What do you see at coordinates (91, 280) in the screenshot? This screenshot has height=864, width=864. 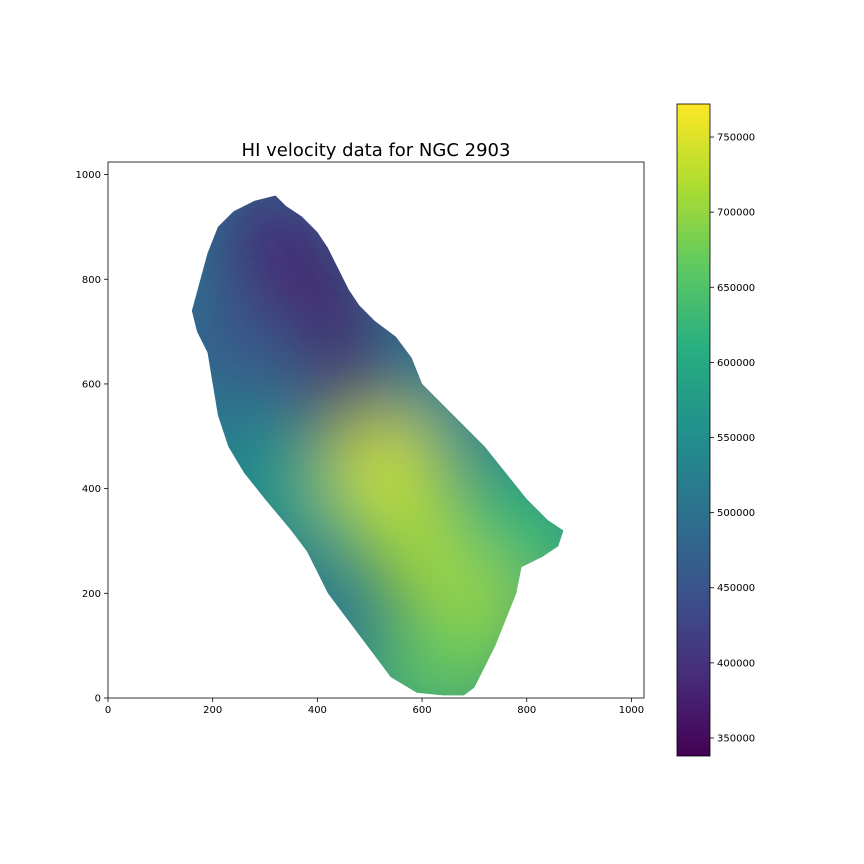 I see `y-tick-label: 800` at bounding box center [91, 280].